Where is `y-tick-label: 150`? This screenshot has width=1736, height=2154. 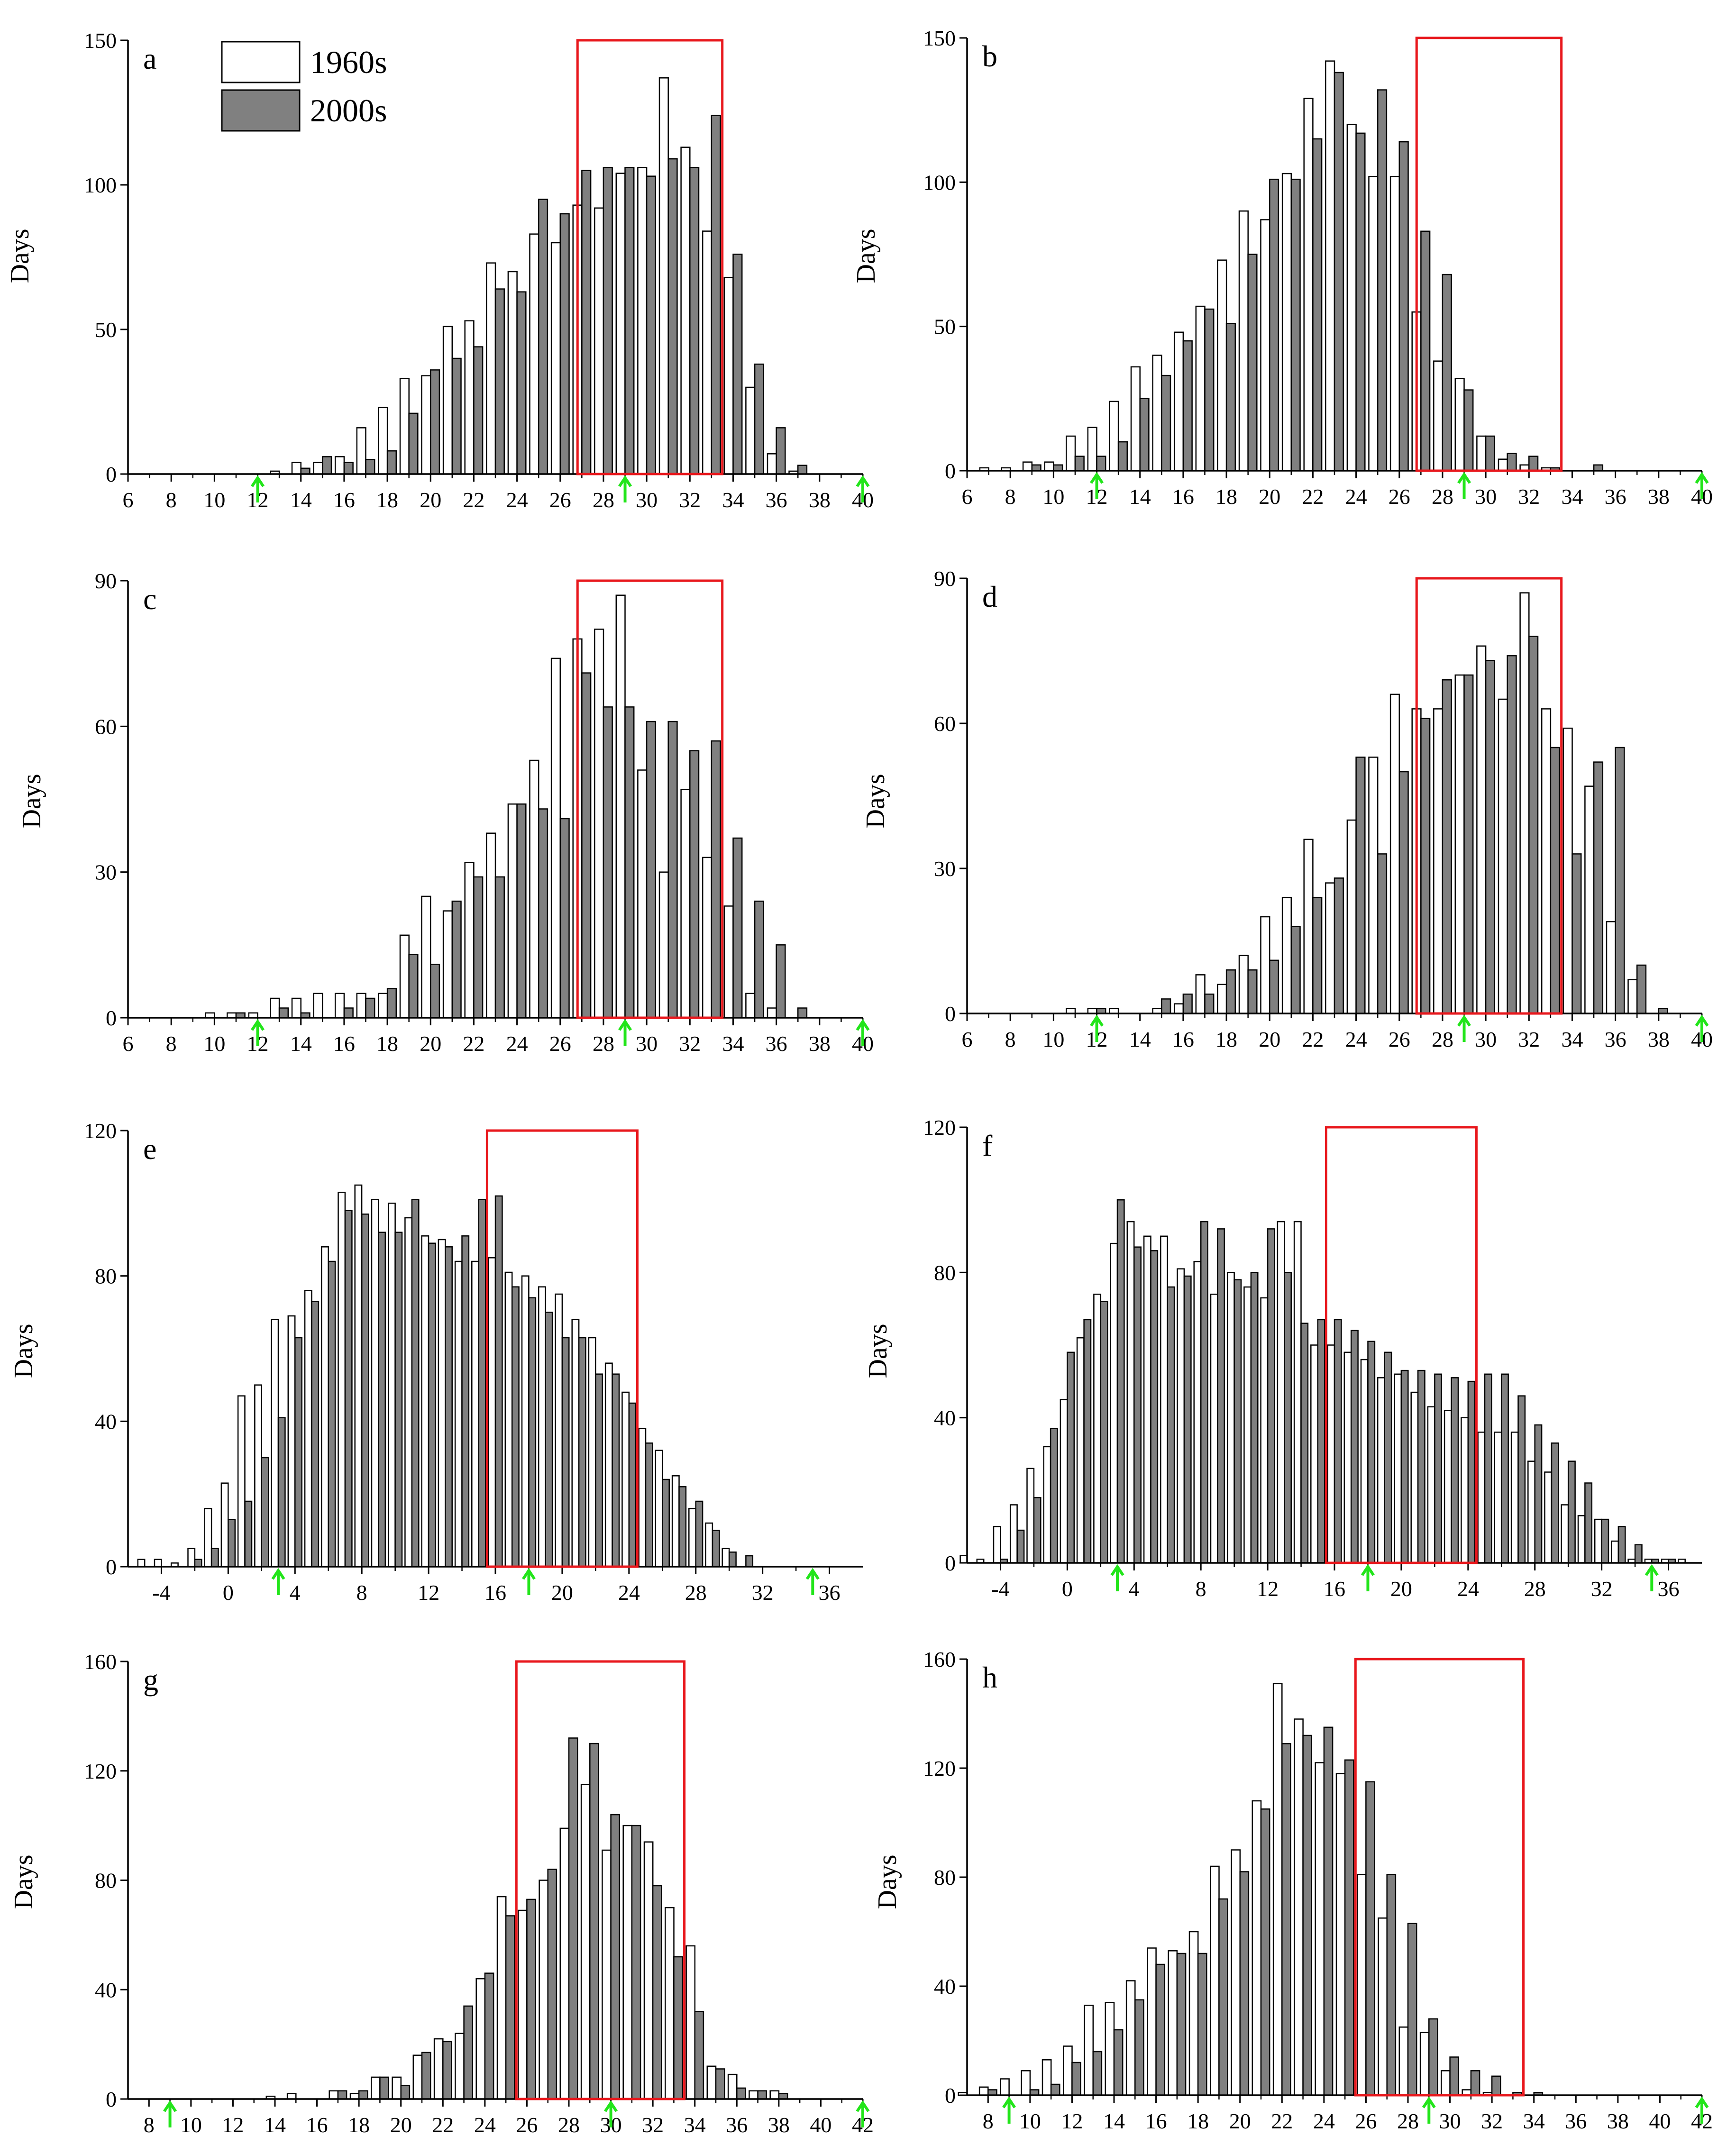
y-tick-label: 150 is located at coordinates (939, 38).